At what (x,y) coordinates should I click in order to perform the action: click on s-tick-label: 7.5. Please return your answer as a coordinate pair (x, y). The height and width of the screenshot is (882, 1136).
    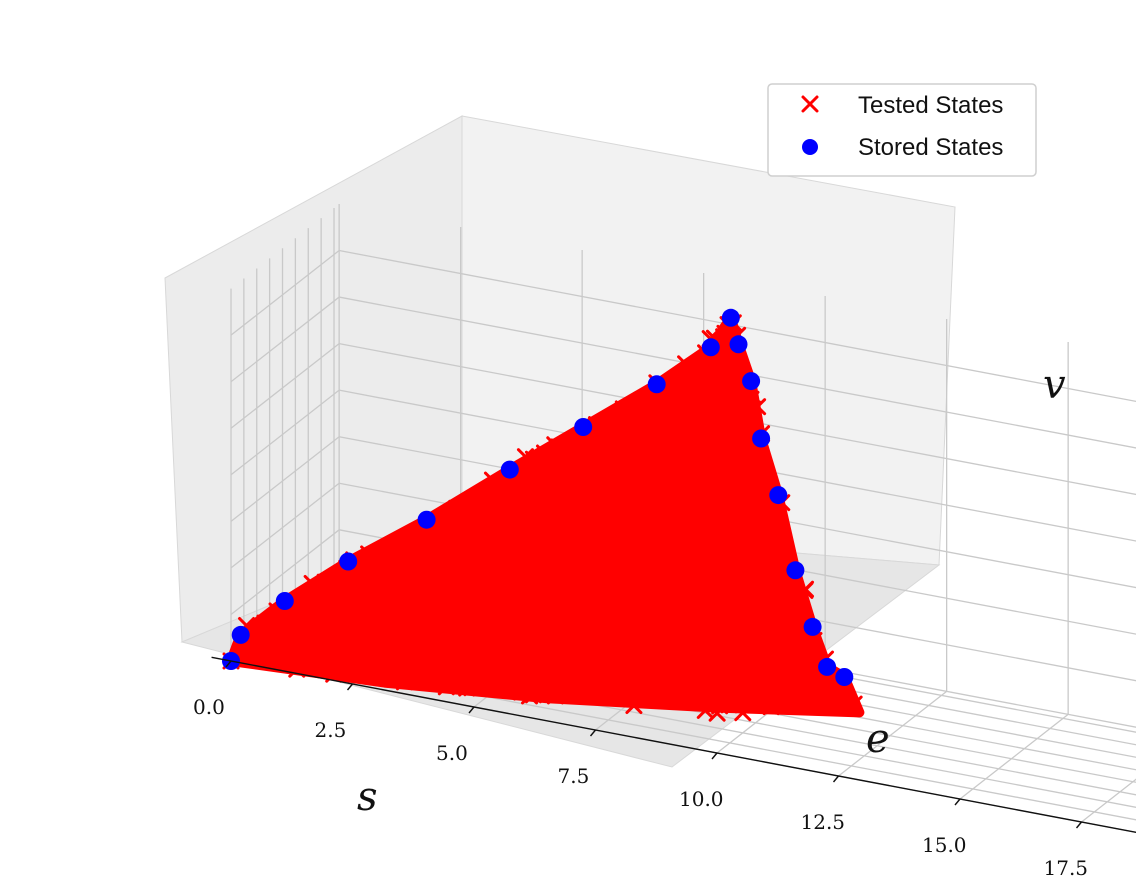
    Looking at the image, I should click on (574, 776).